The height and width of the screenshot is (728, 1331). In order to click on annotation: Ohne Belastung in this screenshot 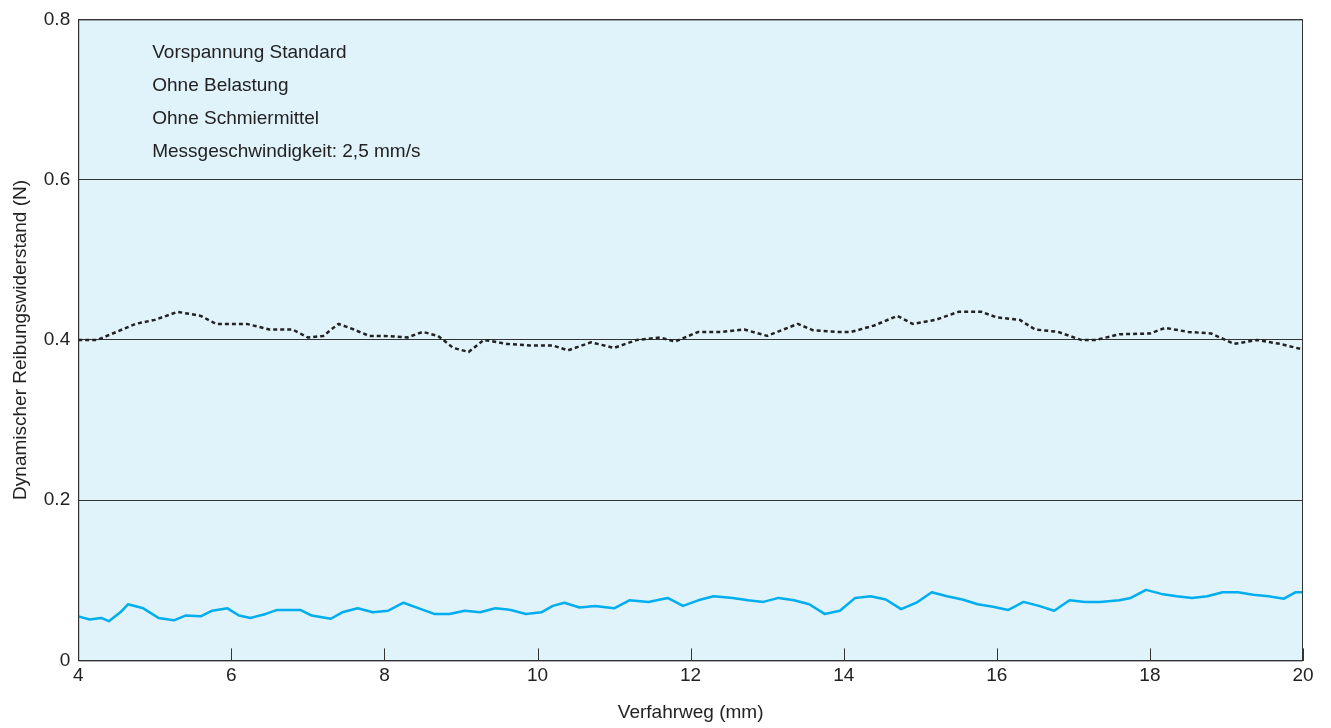, I will do `click(220, 85)`.